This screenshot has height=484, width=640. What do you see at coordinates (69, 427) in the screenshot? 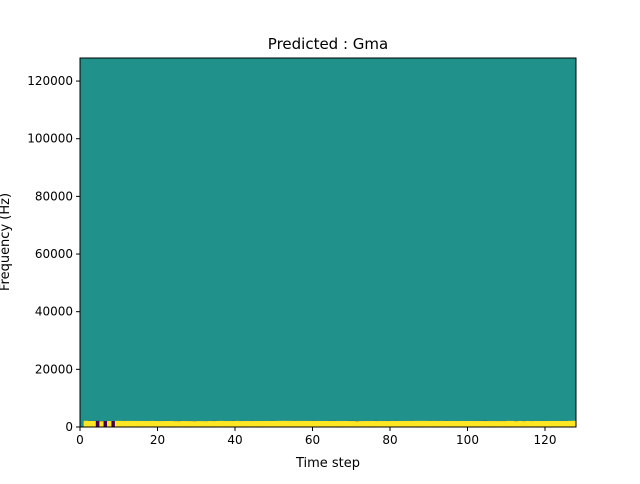
I see `y-tick-label: 0` at bounding box center [69, 427].